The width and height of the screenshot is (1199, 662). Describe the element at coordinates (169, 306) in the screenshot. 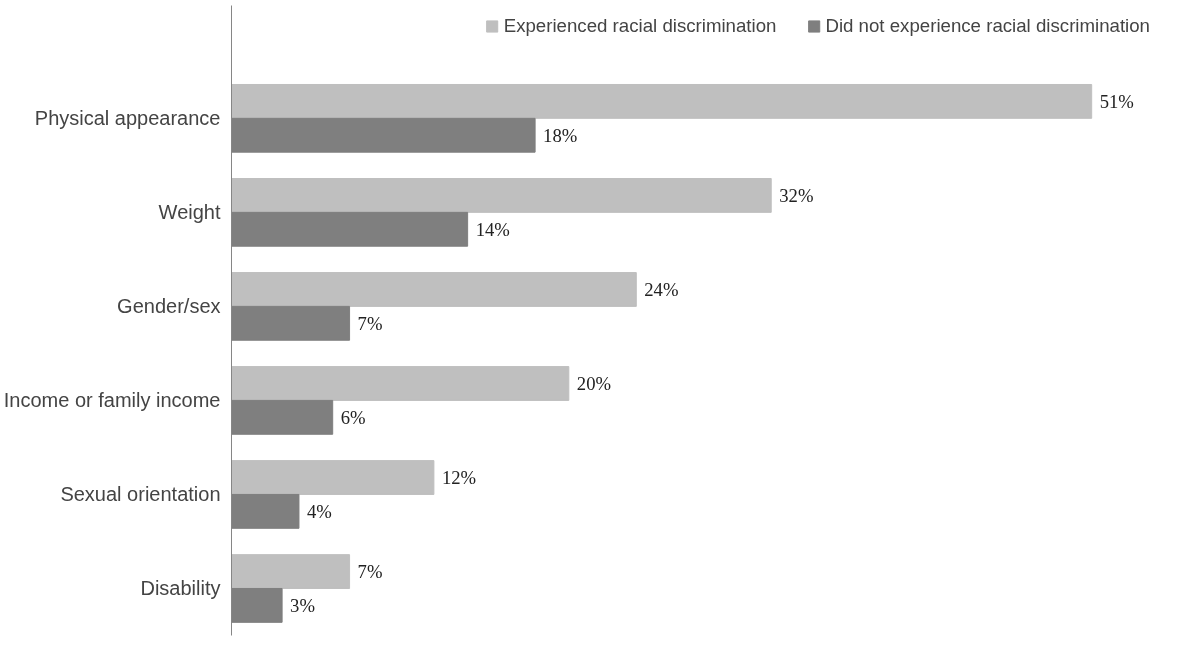

I see `y-tick-label: Gender/sex` at that location.